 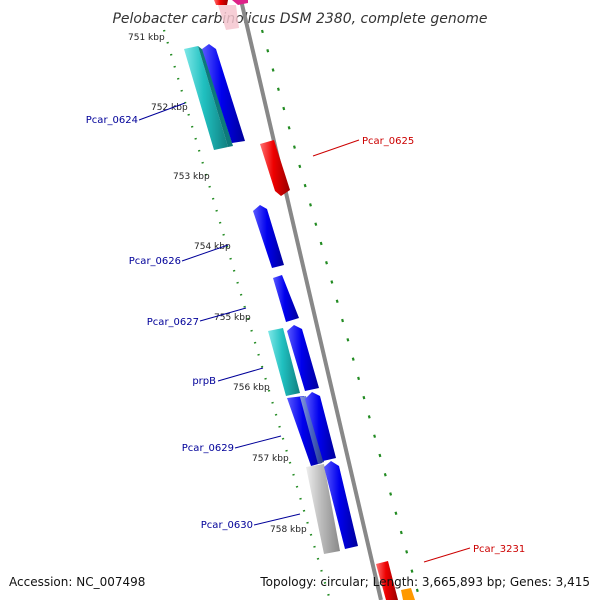 I want to click on gene-bar-prpb, so click(x=284, y=362).